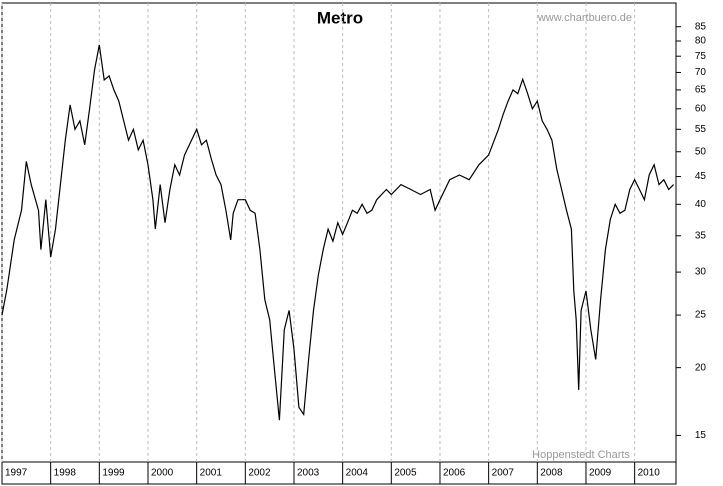  I want to click on x-tick-label: 2007, so click(503, 473).